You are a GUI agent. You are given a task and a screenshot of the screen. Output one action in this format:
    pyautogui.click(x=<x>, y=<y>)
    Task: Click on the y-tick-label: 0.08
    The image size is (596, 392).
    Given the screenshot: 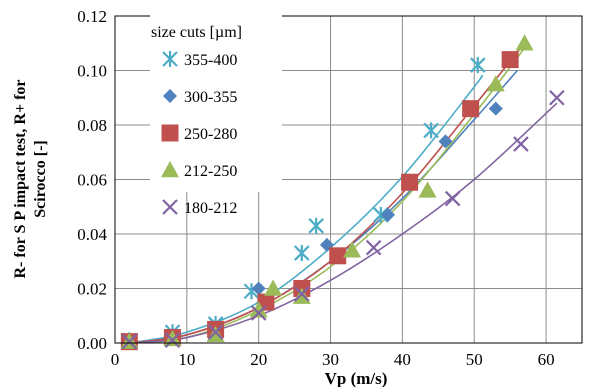 What is the action you would take?
    pyautogui.click(x=92, y=125)
    